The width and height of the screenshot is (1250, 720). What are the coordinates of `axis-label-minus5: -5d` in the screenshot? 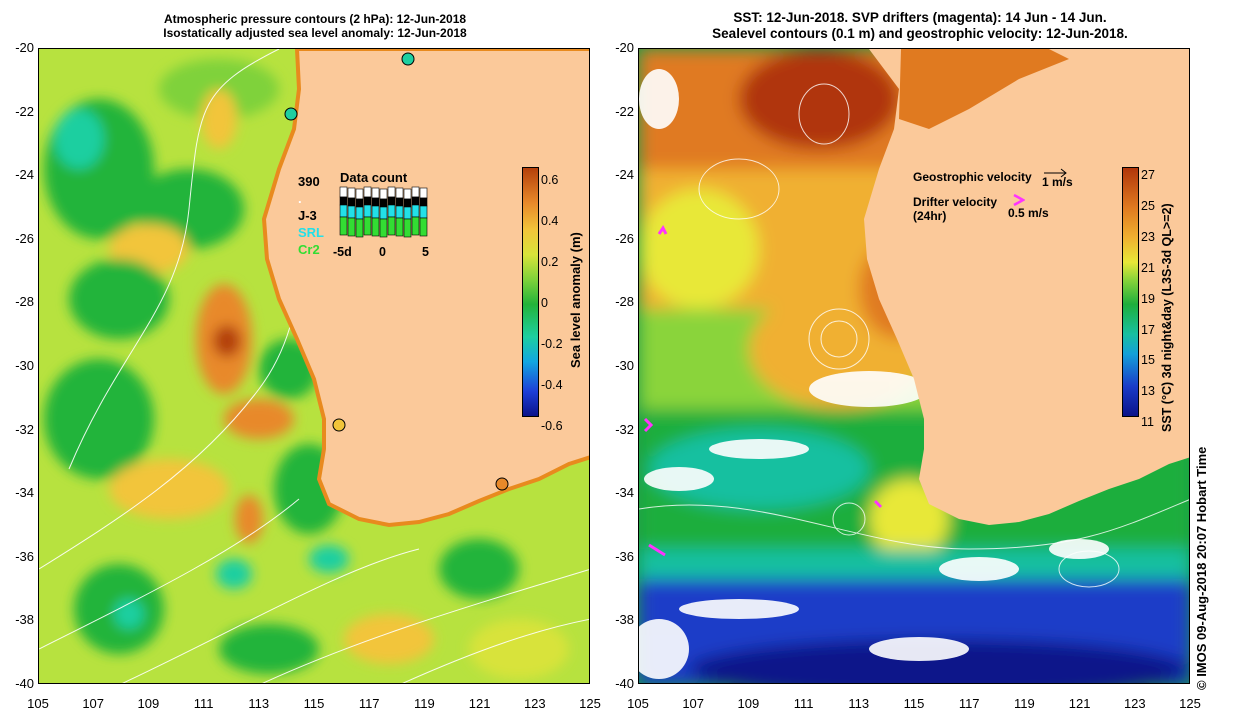 It's located at (342, 252).